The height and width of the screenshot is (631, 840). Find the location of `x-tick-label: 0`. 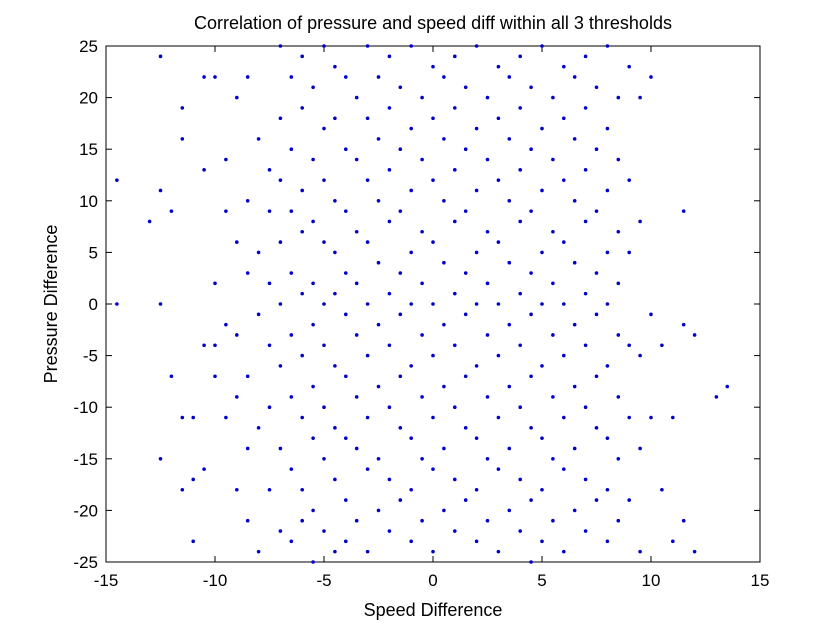

x-tick-label: 0 is located at coordinates (432, 580).